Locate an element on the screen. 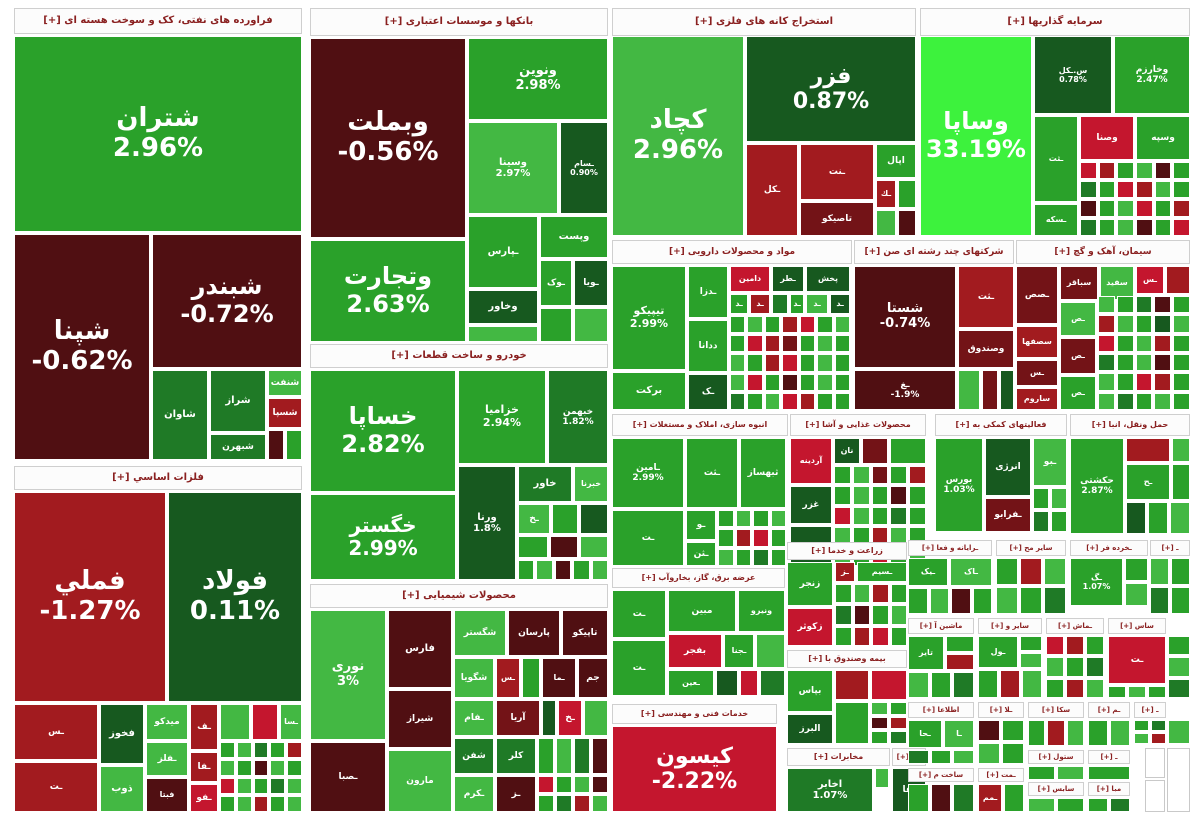  stock-tile: سفید is located at coordinates (1117, 283).